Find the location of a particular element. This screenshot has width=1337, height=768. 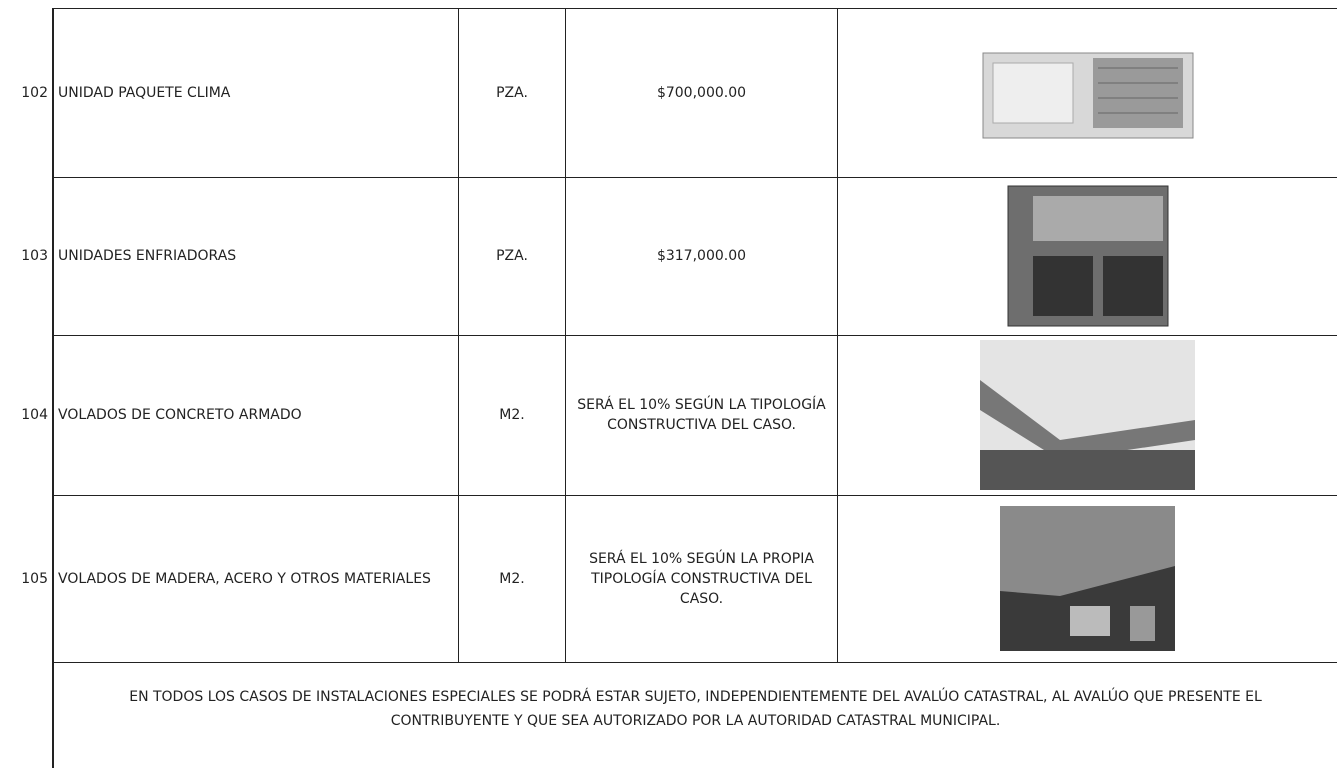

value: $317,000.00 is located at coordinates (701, 256).